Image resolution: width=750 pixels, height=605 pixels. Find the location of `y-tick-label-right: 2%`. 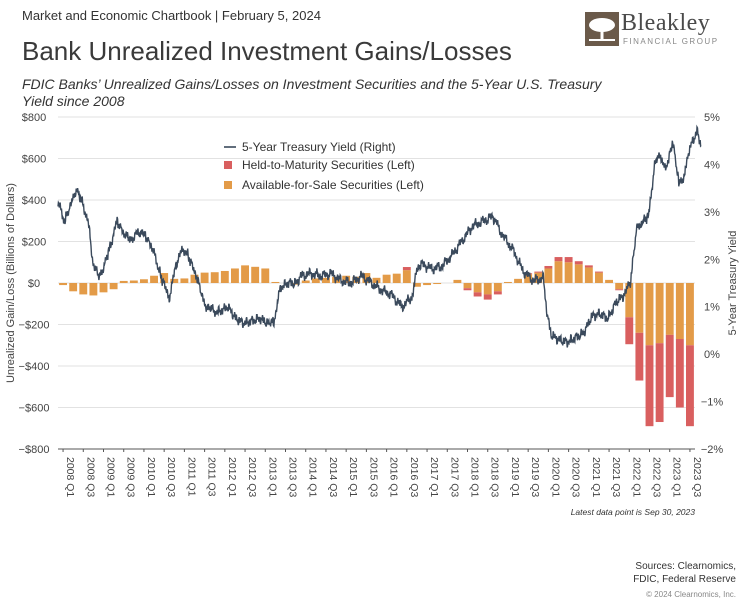

y-tick-label-right: 2% is located at coordinates (712, 260).